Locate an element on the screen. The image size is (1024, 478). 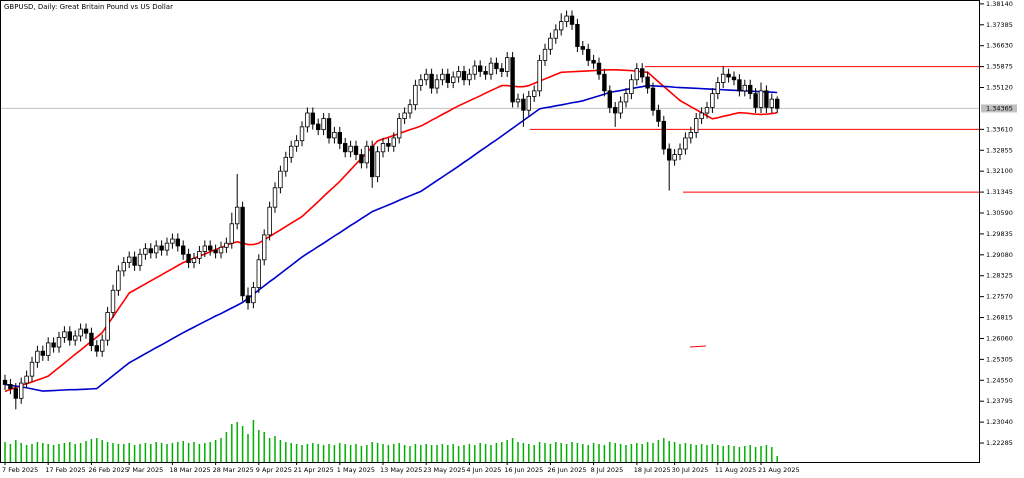
y-tick-label: 1.28325 is located at coordinates (999, 276).